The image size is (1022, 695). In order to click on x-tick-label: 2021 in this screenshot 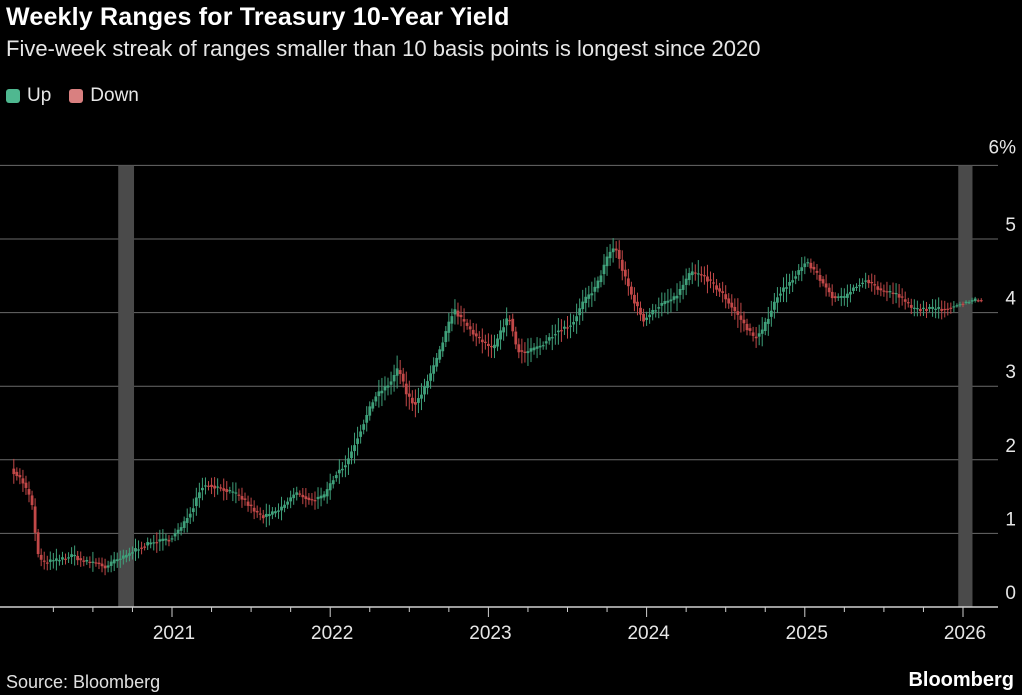, I will do `click(174, 633)`.